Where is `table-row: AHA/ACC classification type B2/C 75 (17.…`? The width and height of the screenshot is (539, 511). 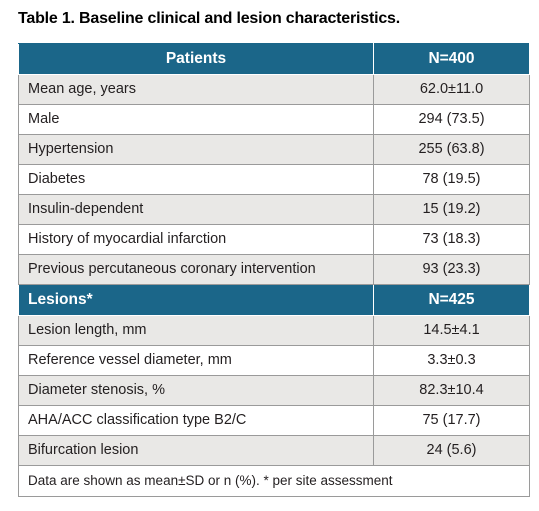 table-row: AHA/ACC classification type B2/C 75 (17.… is located at coordinates (274, 420).